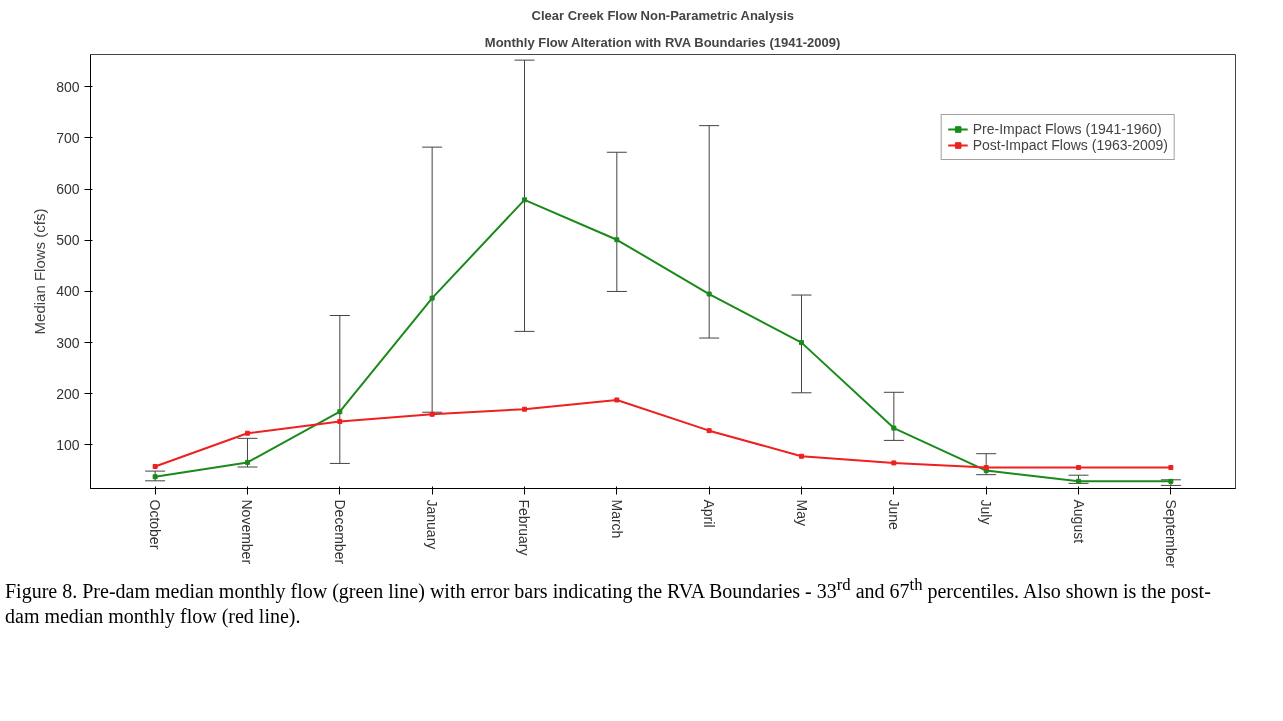 This screenshot has height=721, width=1283. Describe the element at coordinates (1067, 129) in the screenshot. I see `legend-label: Pre-Impact Flows (1941-1960)` at that location.